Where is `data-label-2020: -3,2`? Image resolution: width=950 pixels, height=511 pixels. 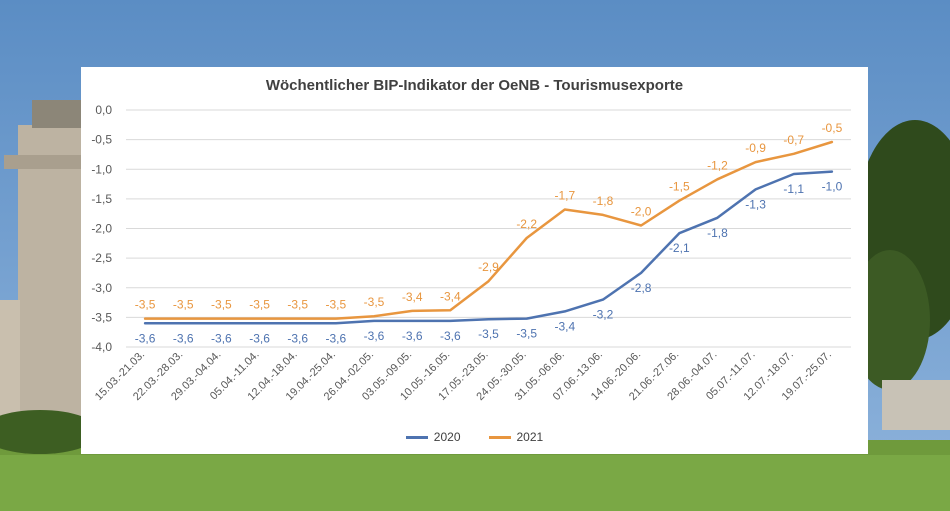 data-label-2020: -3,2 is located at coordinates (603, 315).